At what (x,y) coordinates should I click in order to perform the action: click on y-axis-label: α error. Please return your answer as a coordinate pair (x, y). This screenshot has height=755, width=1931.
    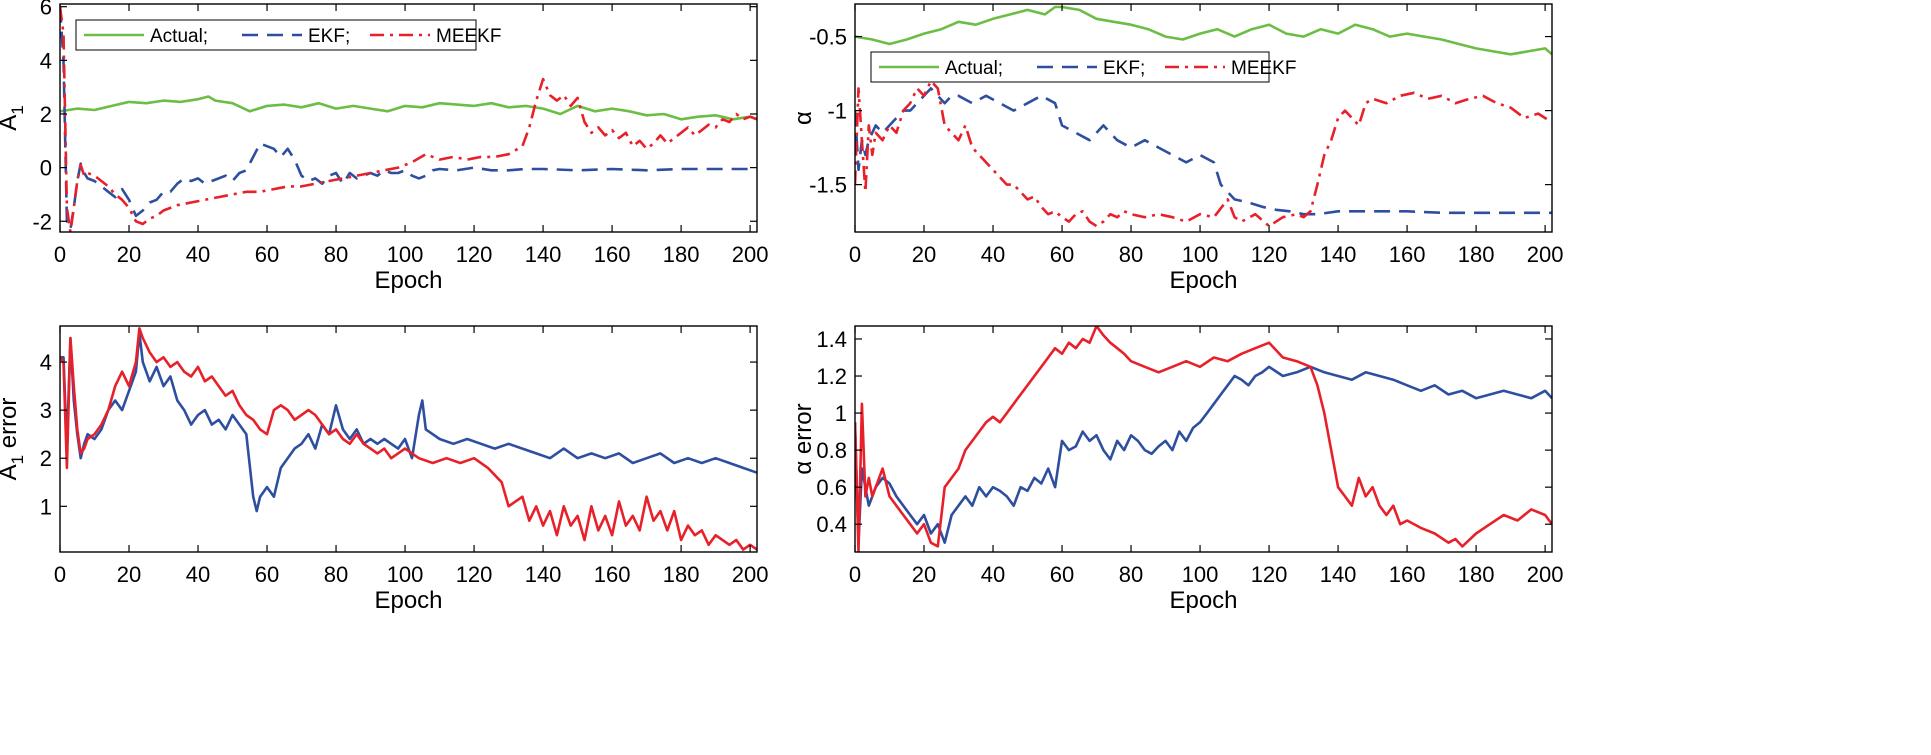
    Looking at the image, I should click on (803, 438).